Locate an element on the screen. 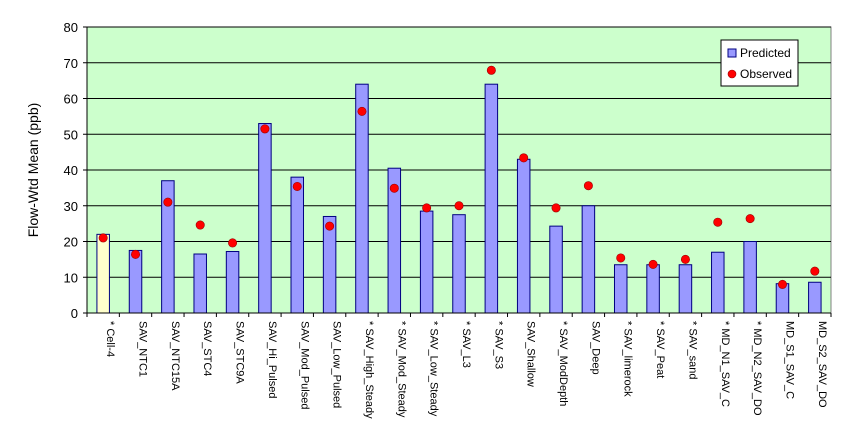 The width and height of the screenshot is (857, 438). x-tick-label: SAV_NTC15A is located at coordinates (175, 356).